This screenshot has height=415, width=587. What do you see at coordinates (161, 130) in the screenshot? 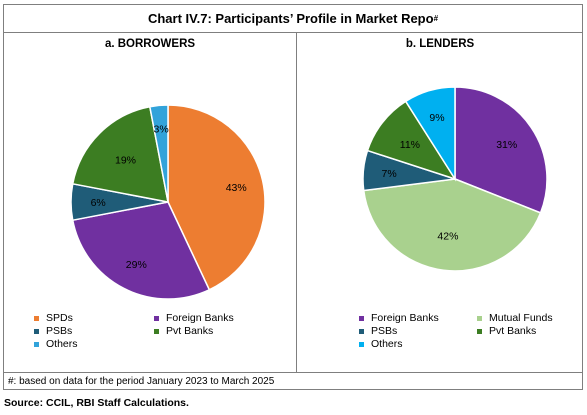
I see `pie-data-label: 3%` at bounding box center [161, 130].